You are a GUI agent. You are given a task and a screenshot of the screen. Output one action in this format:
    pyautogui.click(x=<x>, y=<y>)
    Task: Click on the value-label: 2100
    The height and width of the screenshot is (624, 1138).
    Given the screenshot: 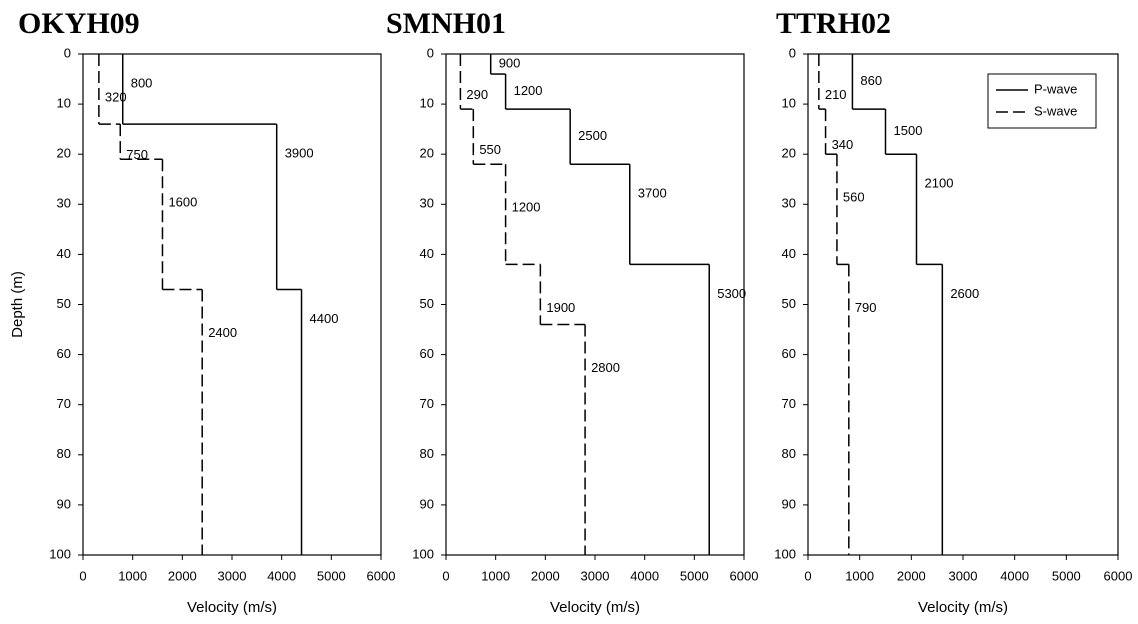 What is the action you would take?
    pyautogui.click(x=939, y=183)
    